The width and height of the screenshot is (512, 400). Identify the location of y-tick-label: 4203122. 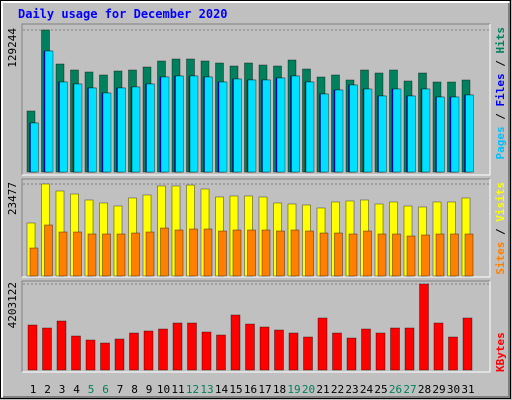
(12, 305).